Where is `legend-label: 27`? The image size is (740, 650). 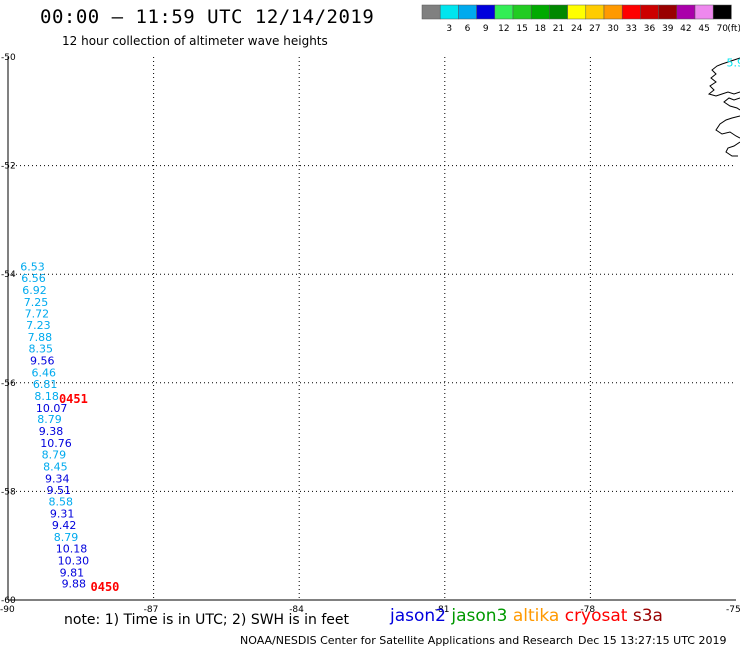
legend-label: 27 is located at coordinates (594, 29).